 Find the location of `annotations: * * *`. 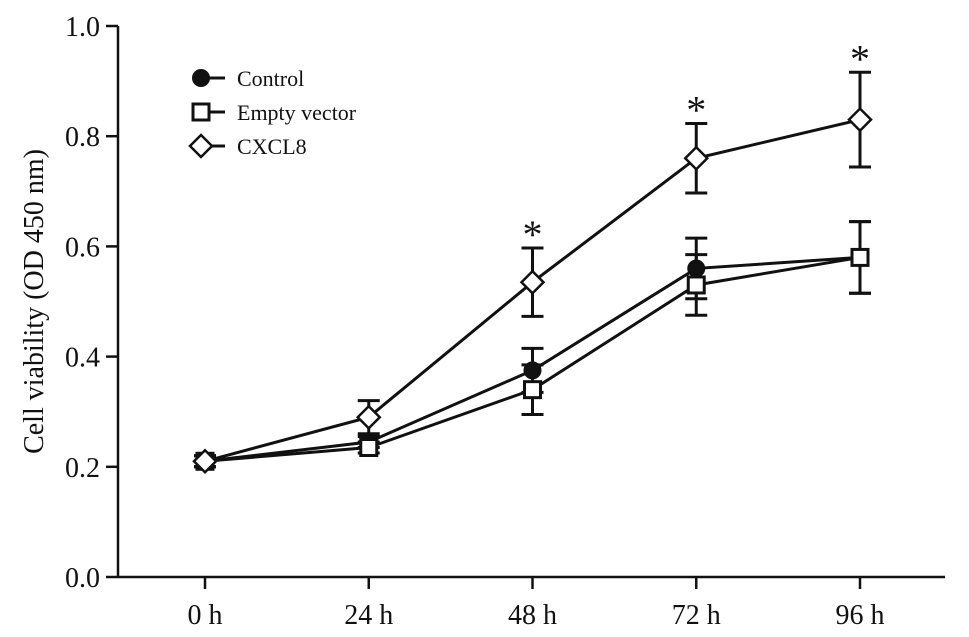

annotations: * * * is located at coordinates (697, 146).